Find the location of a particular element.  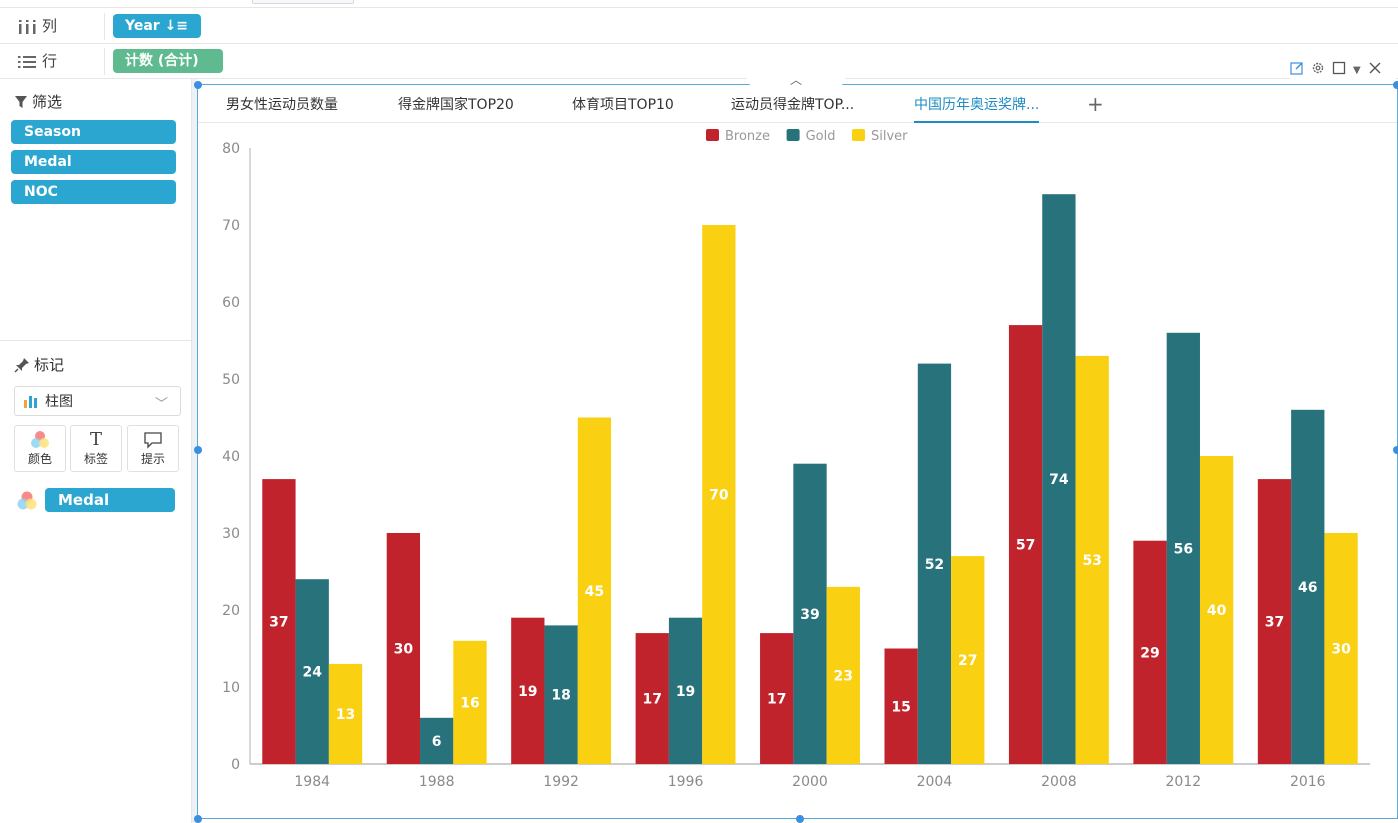

top-tab-hint is located at coordinates (303, 2).